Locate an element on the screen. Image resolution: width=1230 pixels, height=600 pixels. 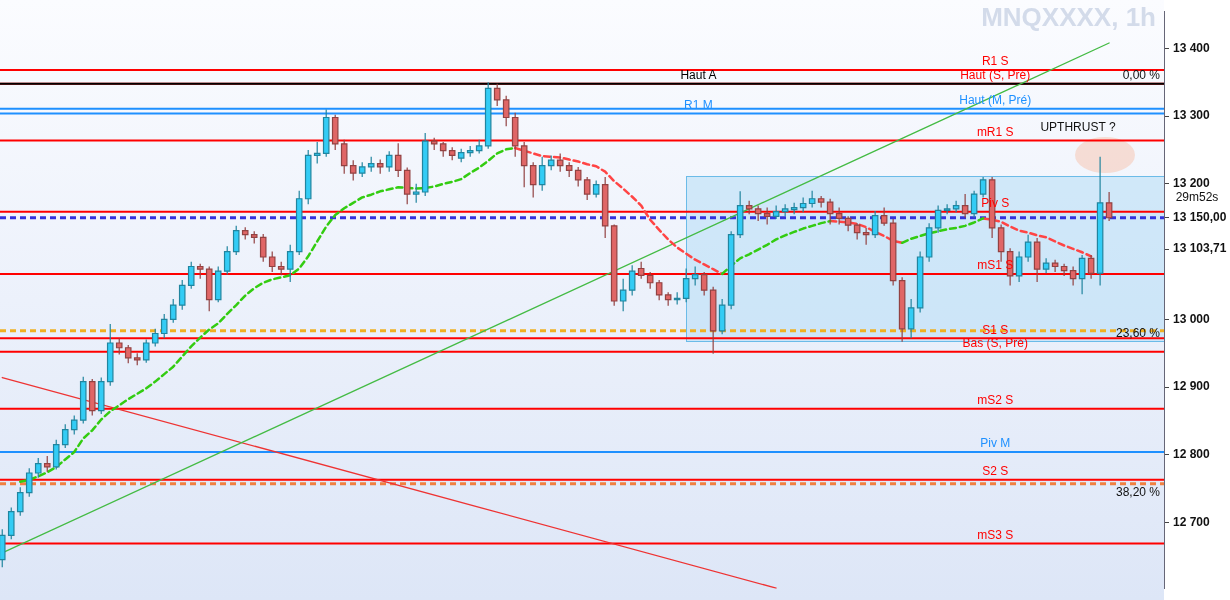
ref-line-label: Haut A is located at coordinates (698, 74).